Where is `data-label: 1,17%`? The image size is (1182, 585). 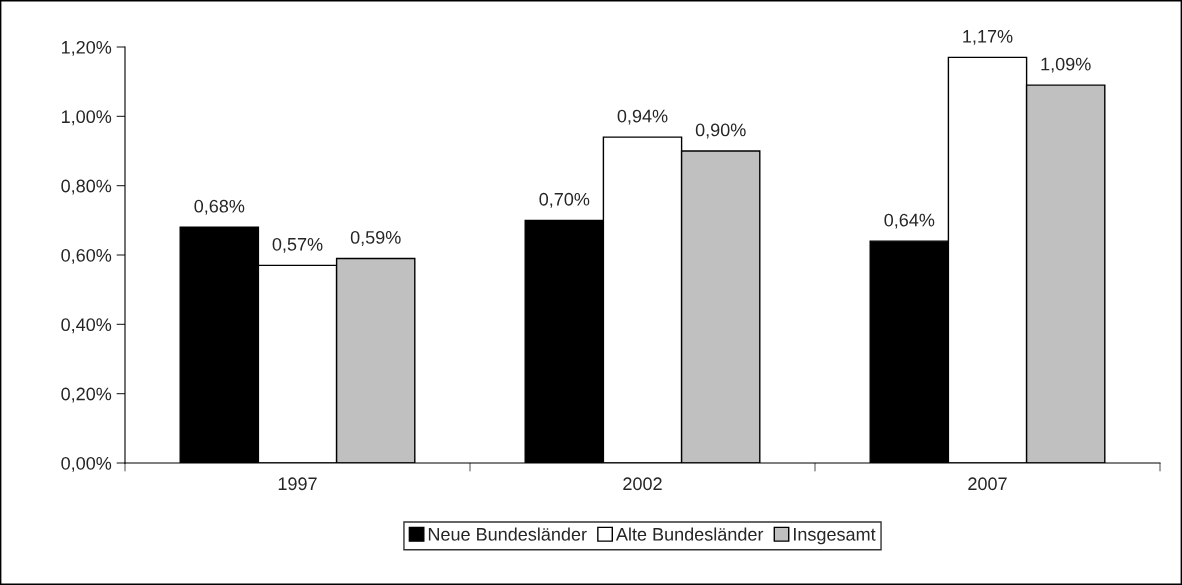 data-label: 1,17% is located at coordinates (988, 37).